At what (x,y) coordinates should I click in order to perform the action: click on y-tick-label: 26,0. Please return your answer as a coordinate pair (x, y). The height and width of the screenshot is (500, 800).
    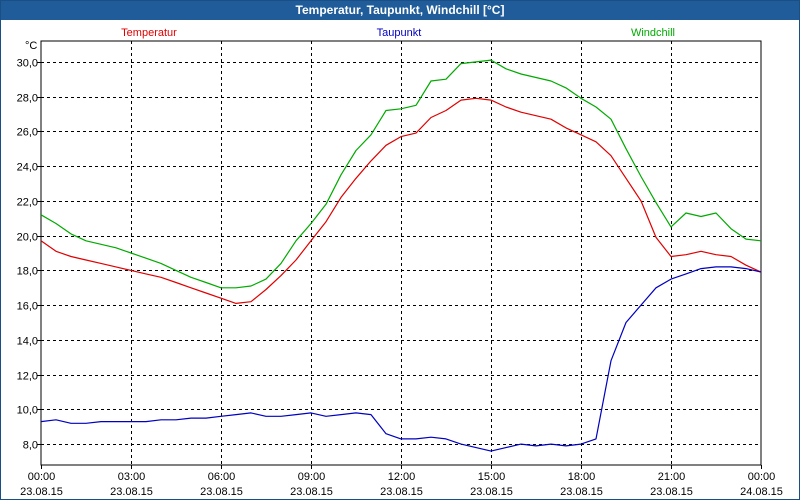
    Looking at the image, I should click on (27, 133).